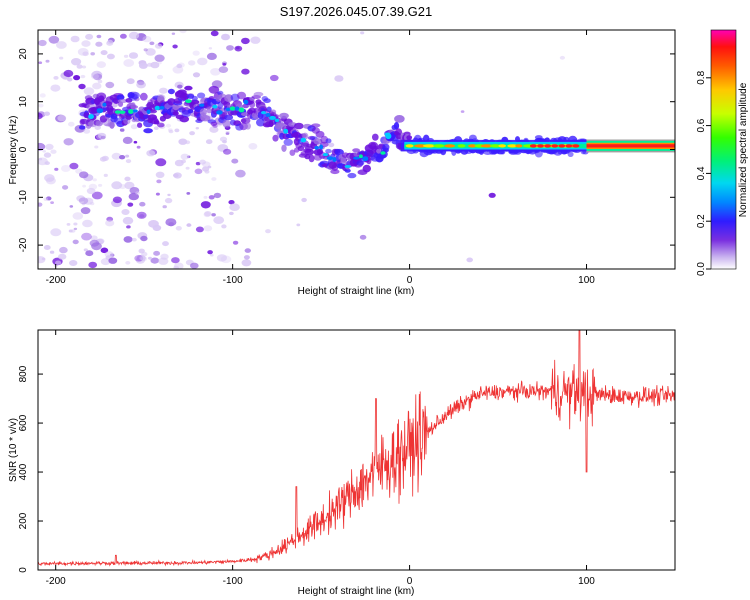  What do you see at coordinates (703, 173) in the screenshot?
I see `colorbar-ticks: 0.0 0.2 0.4 0.6 0.8` at bounding box center [703, 173].